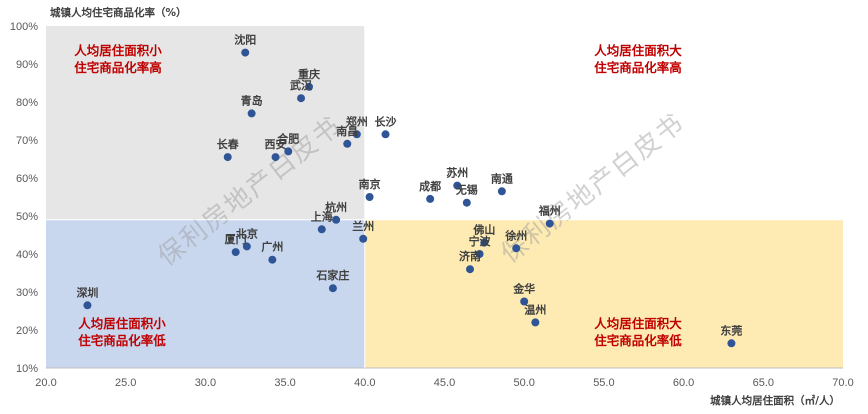  I want to click on data-label: 厦门, so click(236, 239).